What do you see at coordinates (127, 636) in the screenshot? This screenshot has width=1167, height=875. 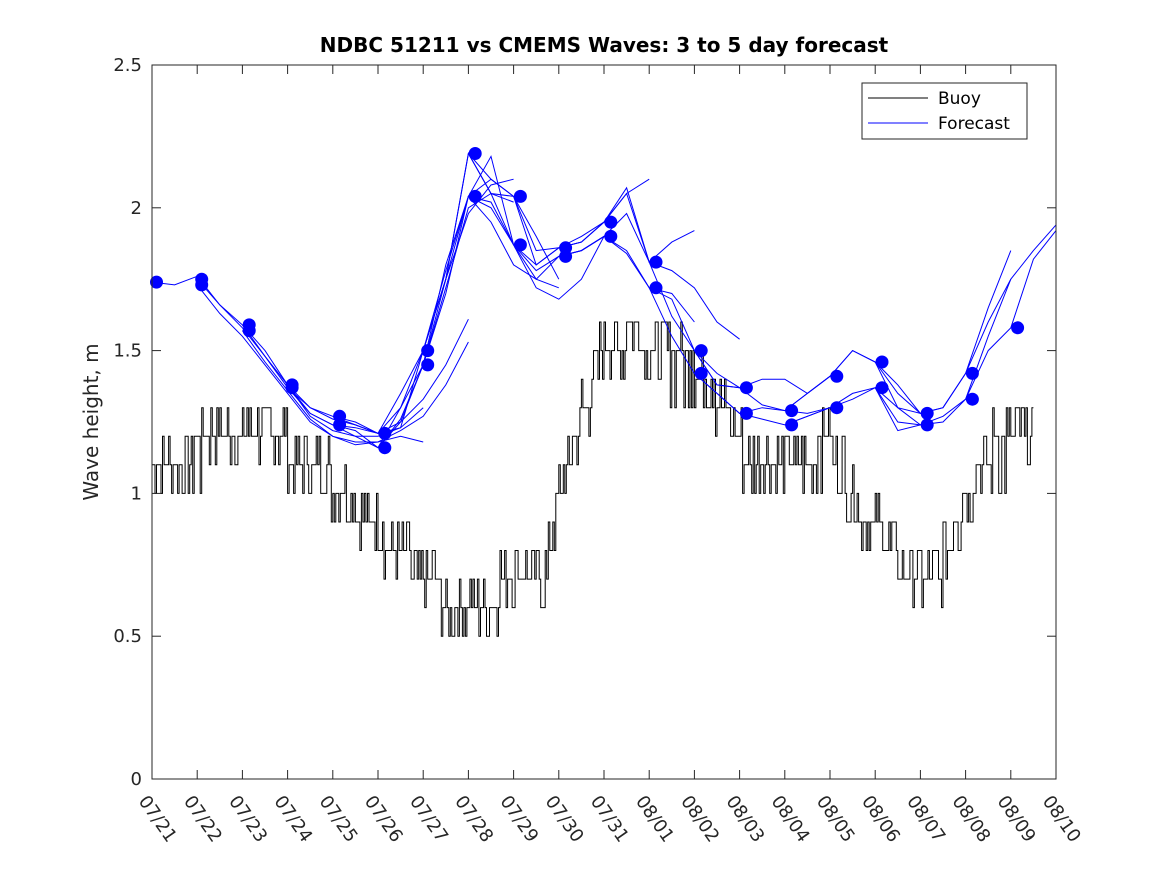 I see `y-tick-label: 0.5` at bounding box center [127, 636].